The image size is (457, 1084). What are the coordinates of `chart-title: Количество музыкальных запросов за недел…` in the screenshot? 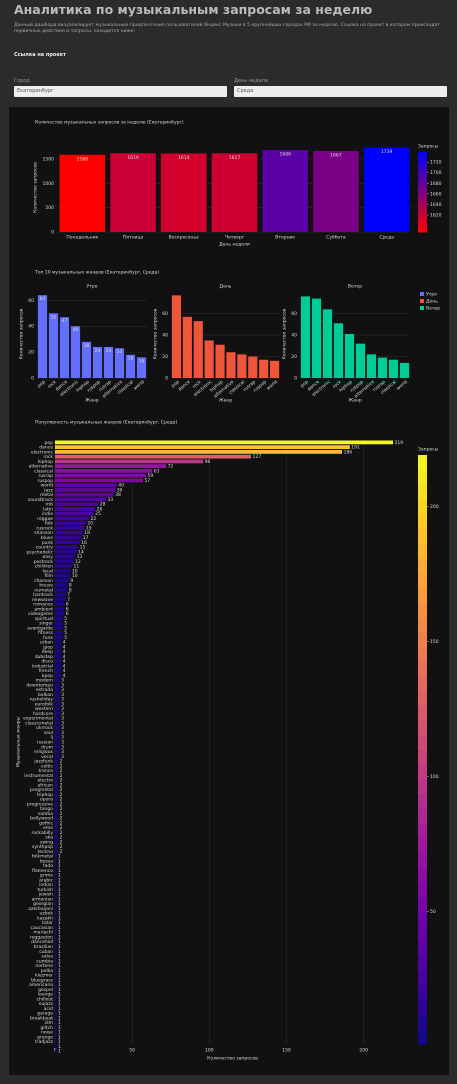 It's located at (109, 123).